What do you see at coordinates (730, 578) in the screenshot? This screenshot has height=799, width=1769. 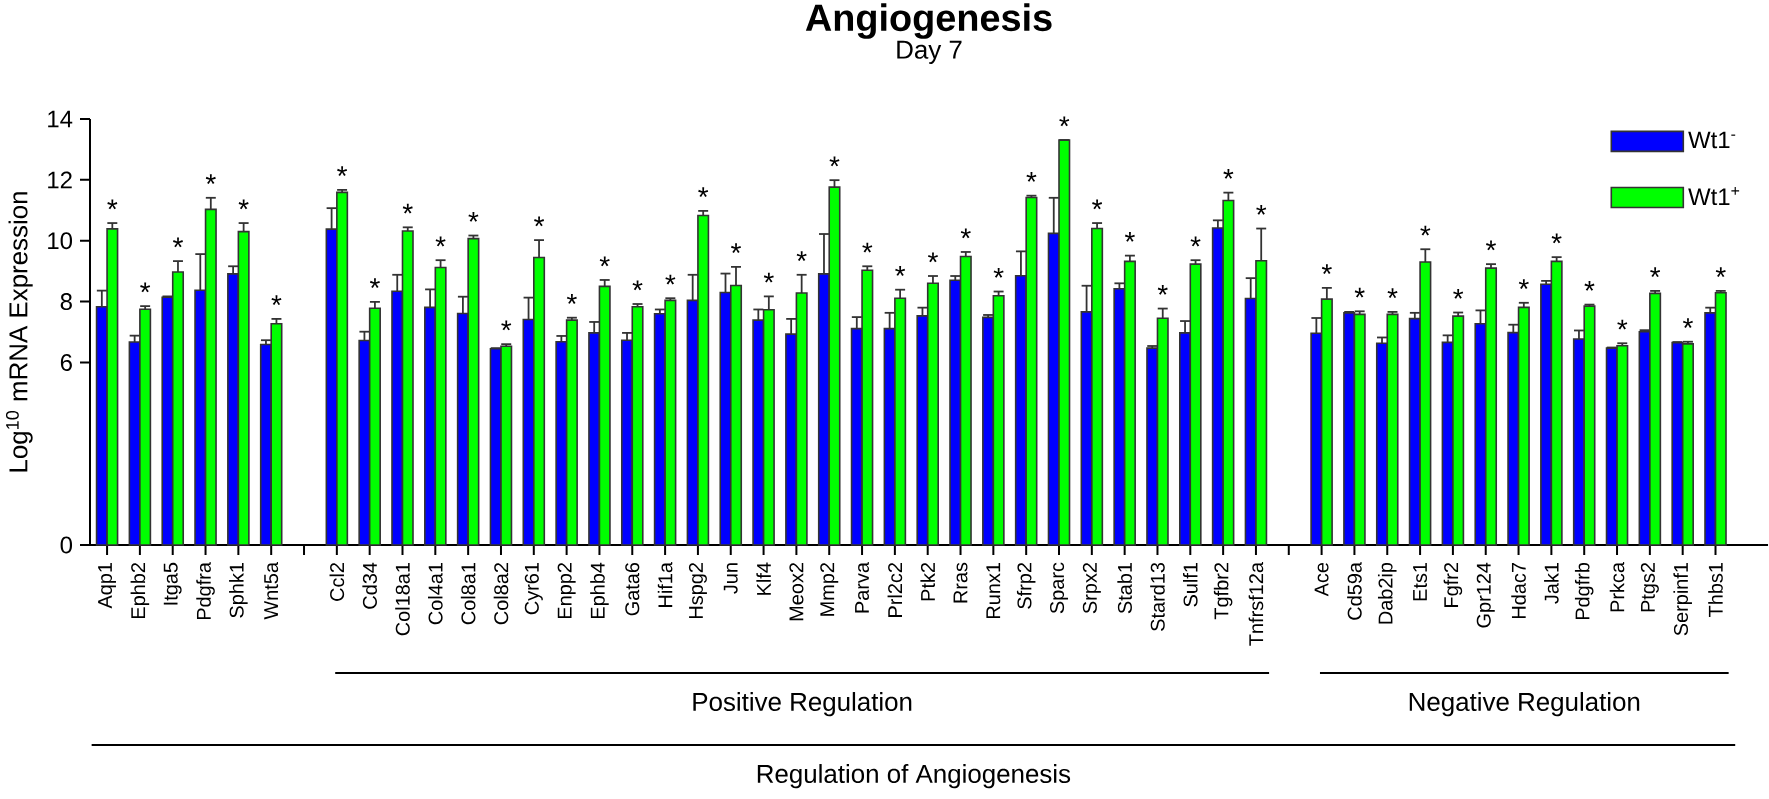 I see `x-tick-label: Jun` at bounding box center [730, 578].